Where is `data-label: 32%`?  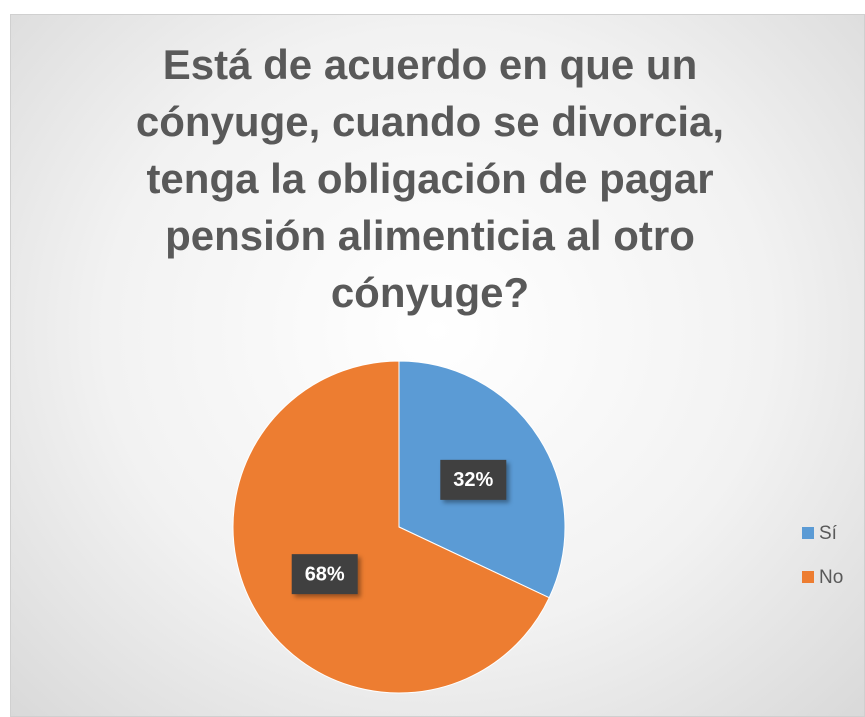
data-label: 32% is located at coordinates (473, 480).